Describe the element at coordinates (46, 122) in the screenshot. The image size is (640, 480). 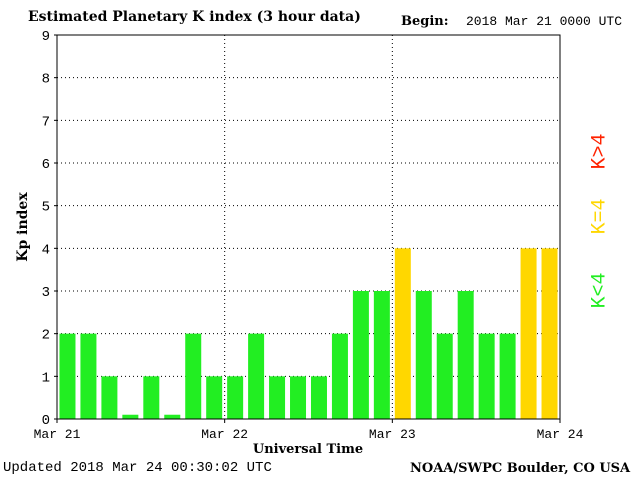
I see `y-tick-label: 7` at that location.